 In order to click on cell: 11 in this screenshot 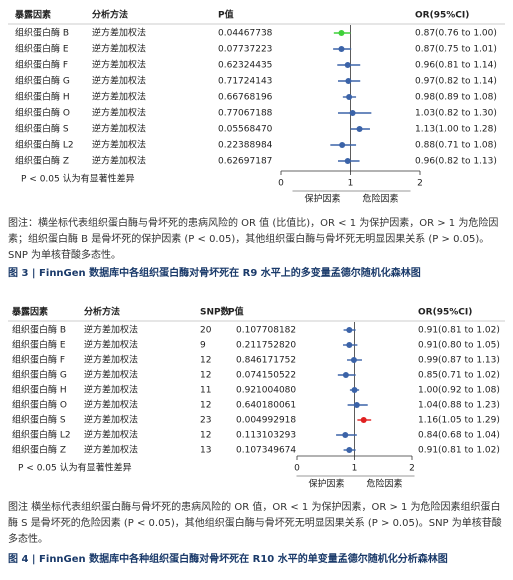, I will do `click(205, 391)`.